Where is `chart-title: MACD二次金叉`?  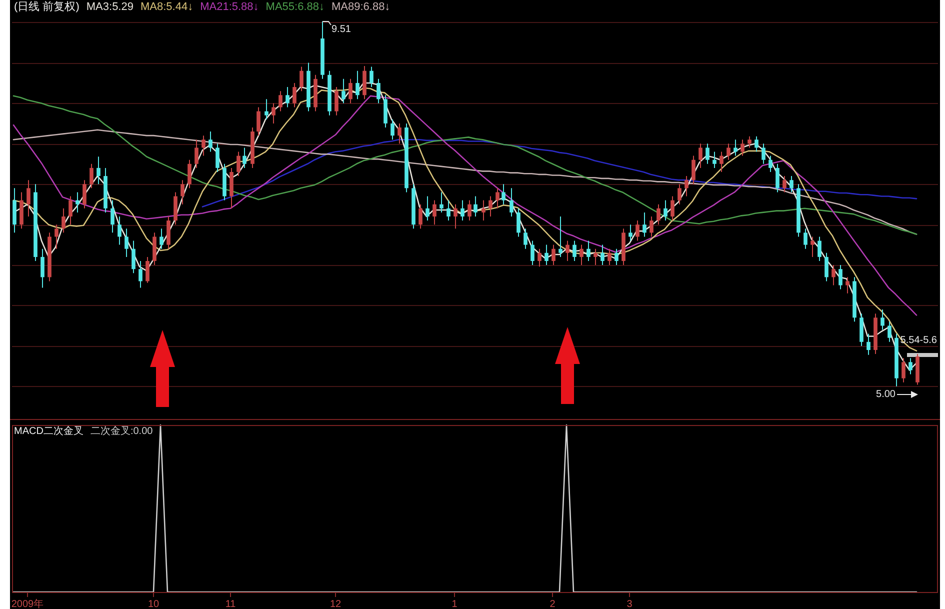 chart-title: MACD二次金叉 is located at coordinates (49, 431).